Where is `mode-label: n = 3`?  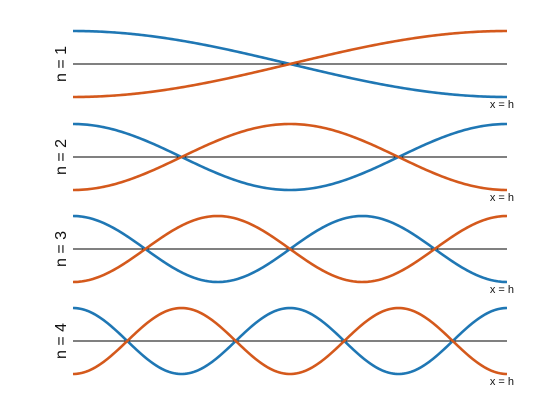 mode-label: n = 3 is located at coordinates (61, 249).